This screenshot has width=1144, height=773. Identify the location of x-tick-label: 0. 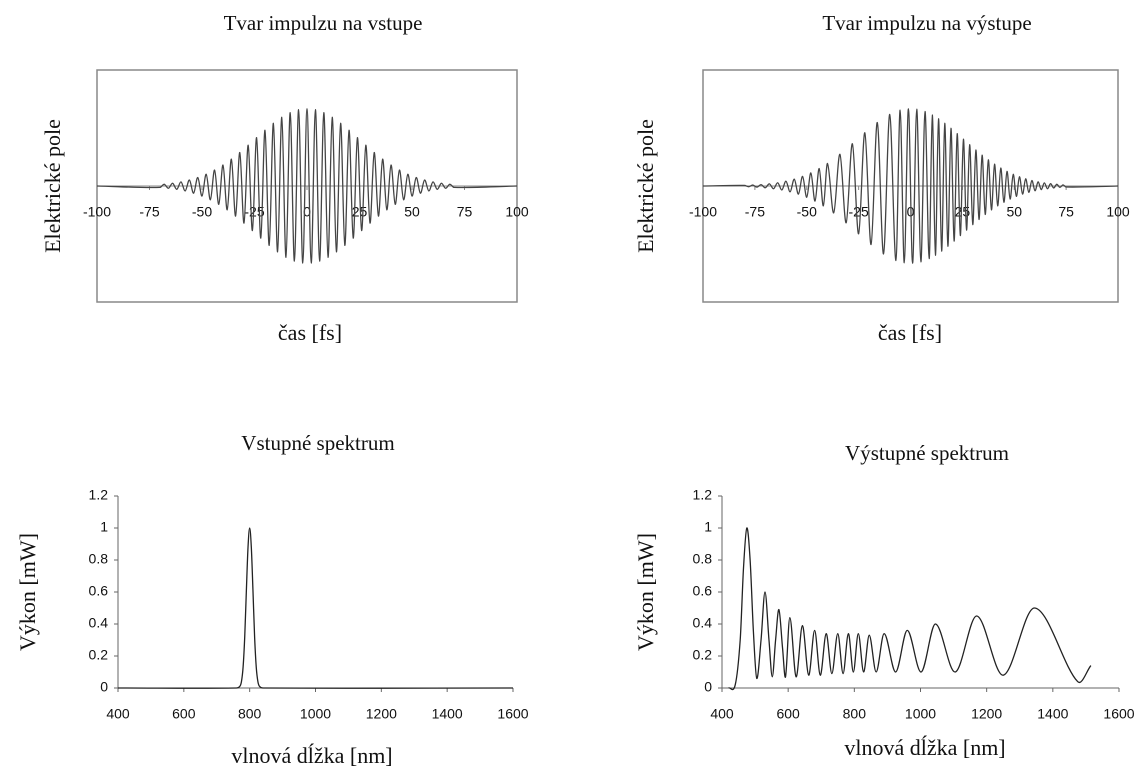
(307, 212).